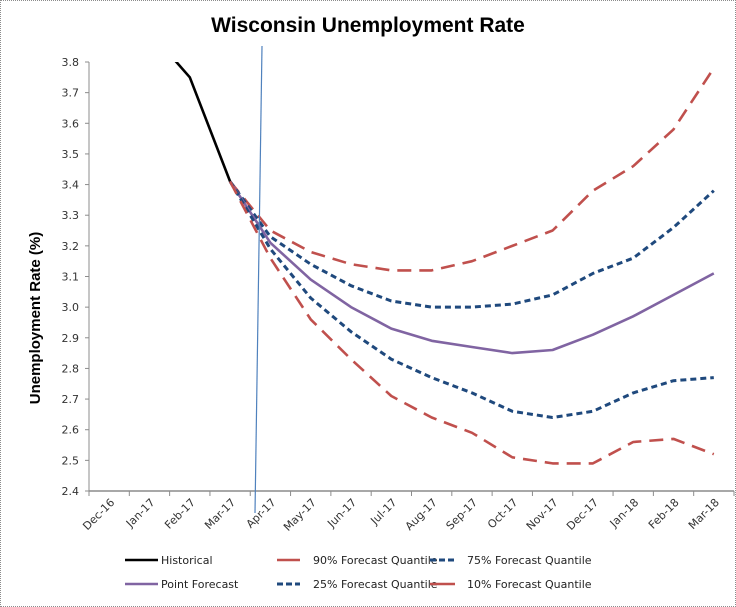  What do you see at coordinates (71, 277) in the screenshot?
I see `y-tick-label: 3.1` at bounding box center [71, 277].